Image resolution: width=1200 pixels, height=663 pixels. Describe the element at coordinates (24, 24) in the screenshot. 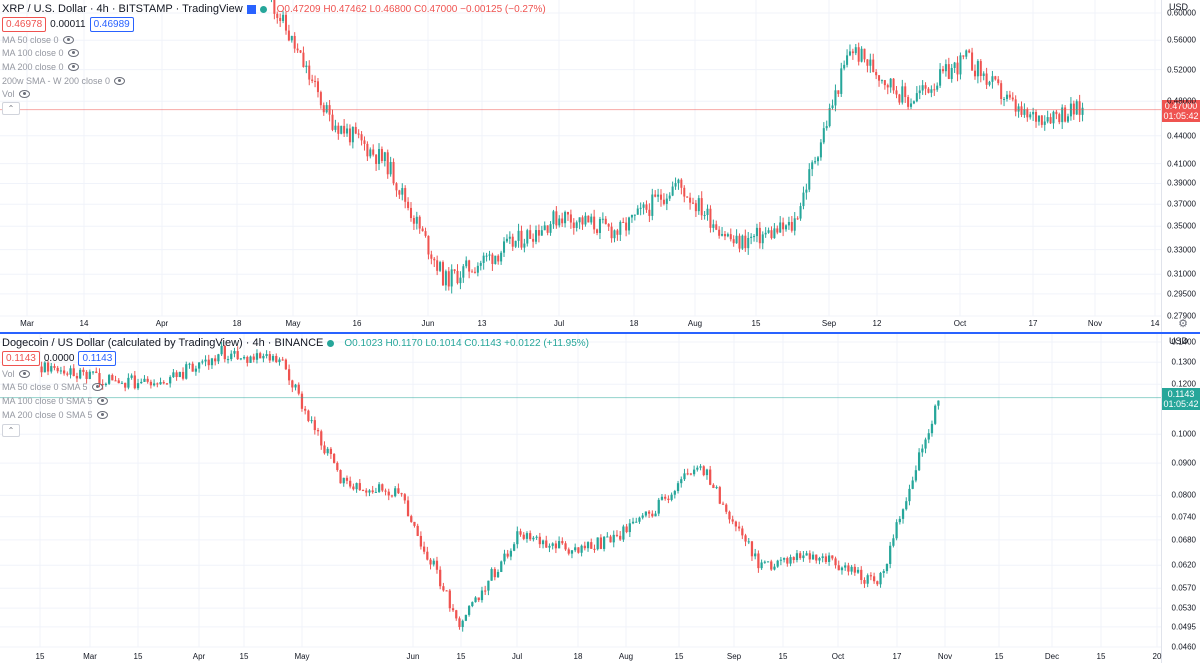

I see `xrp-bid-price: 0.46978` at that location.